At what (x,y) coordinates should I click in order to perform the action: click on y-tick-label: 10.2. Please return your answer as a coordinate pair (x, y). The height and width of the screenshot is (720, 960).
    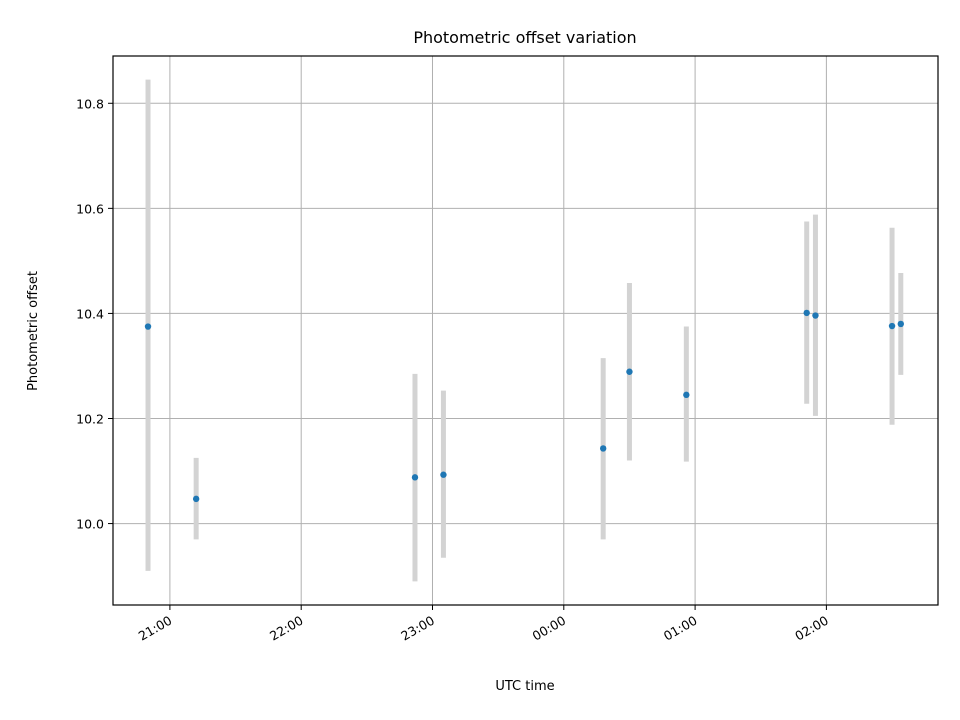
    Looking at the image, I should click on (90, 418).